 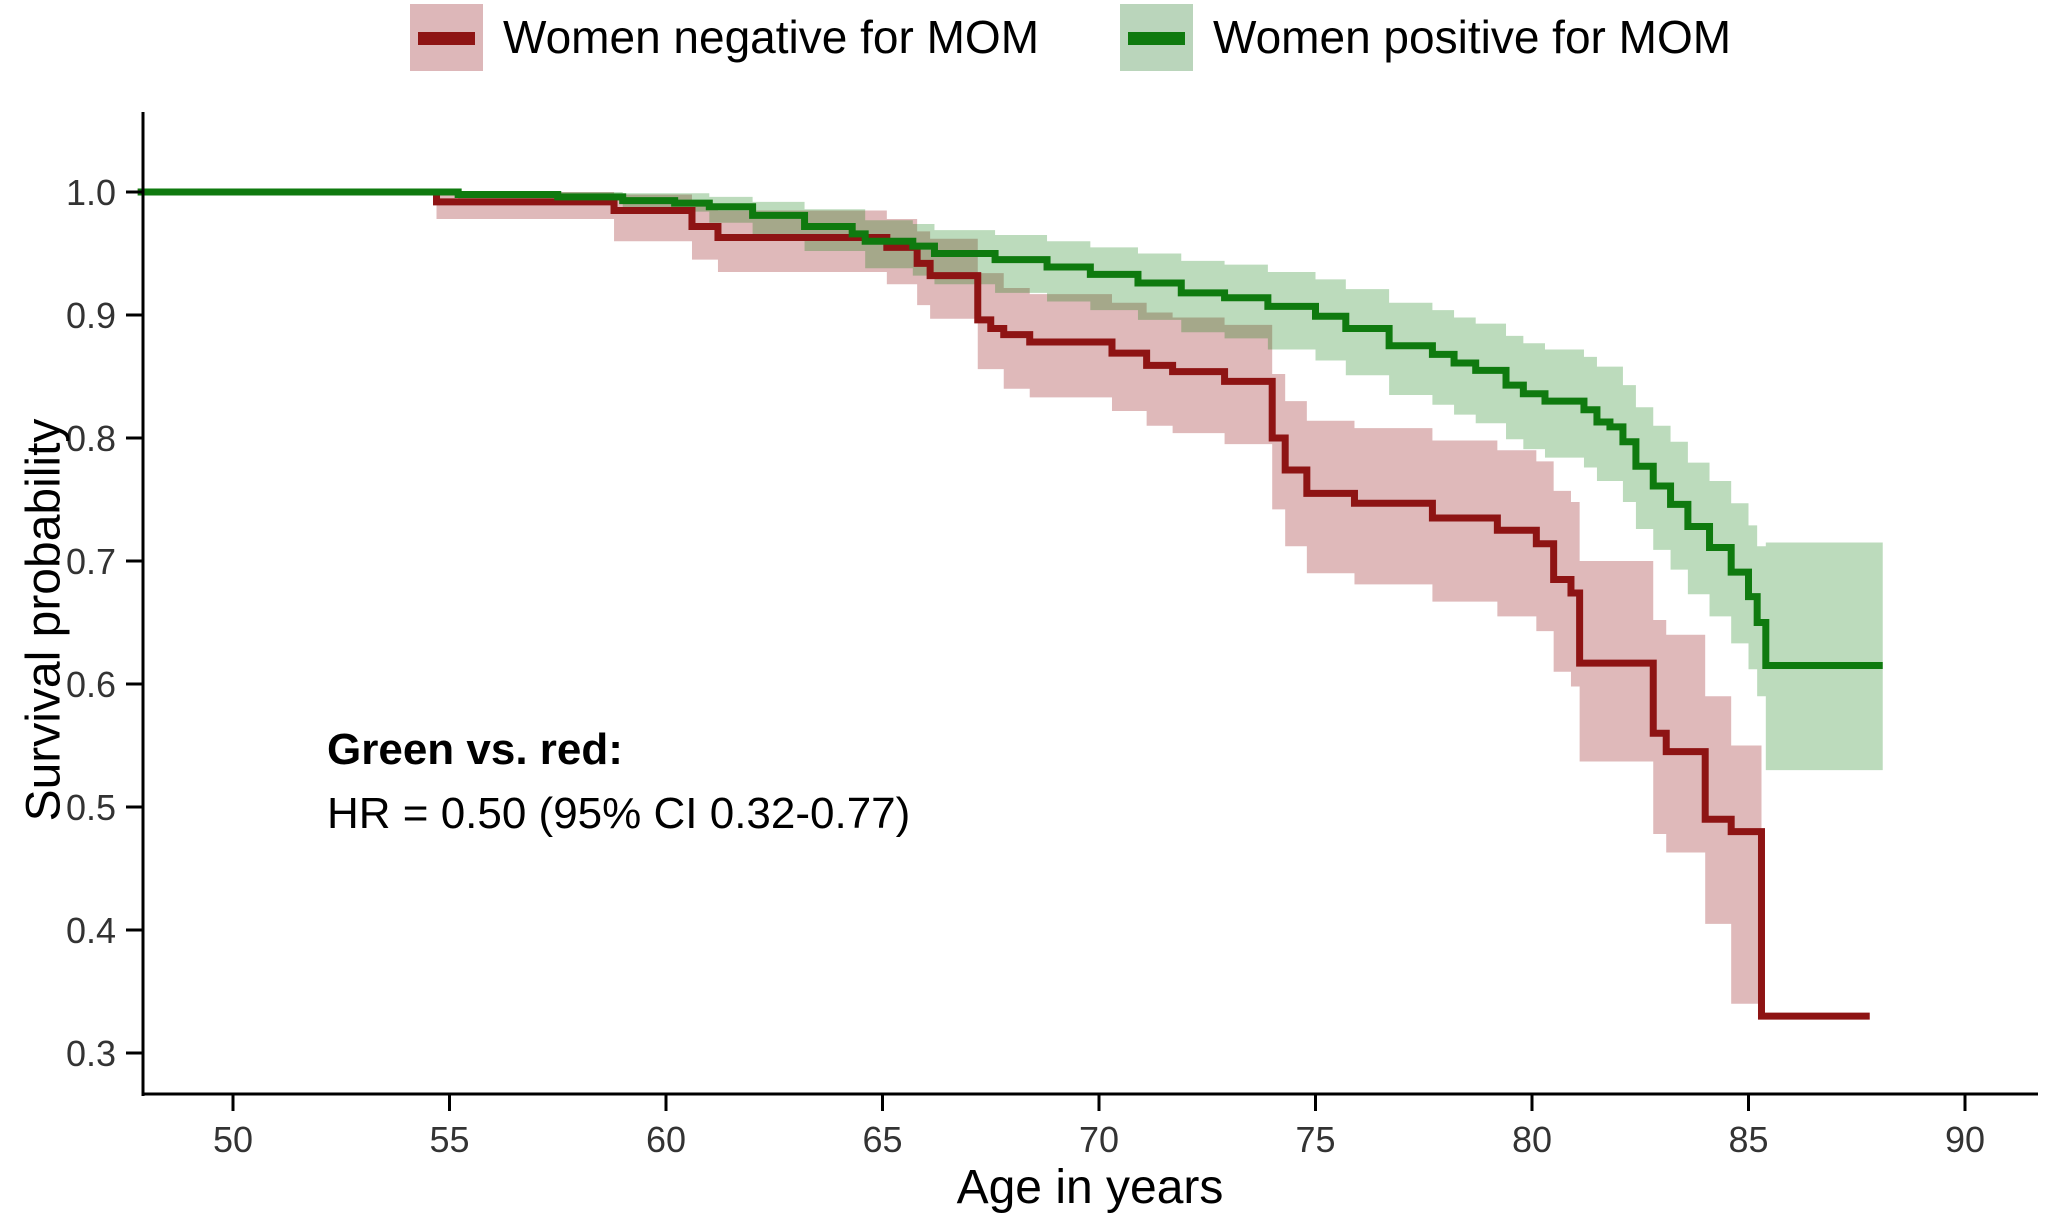 I want to click on legend-line-positive-icon, so click(x=1156, y=38).